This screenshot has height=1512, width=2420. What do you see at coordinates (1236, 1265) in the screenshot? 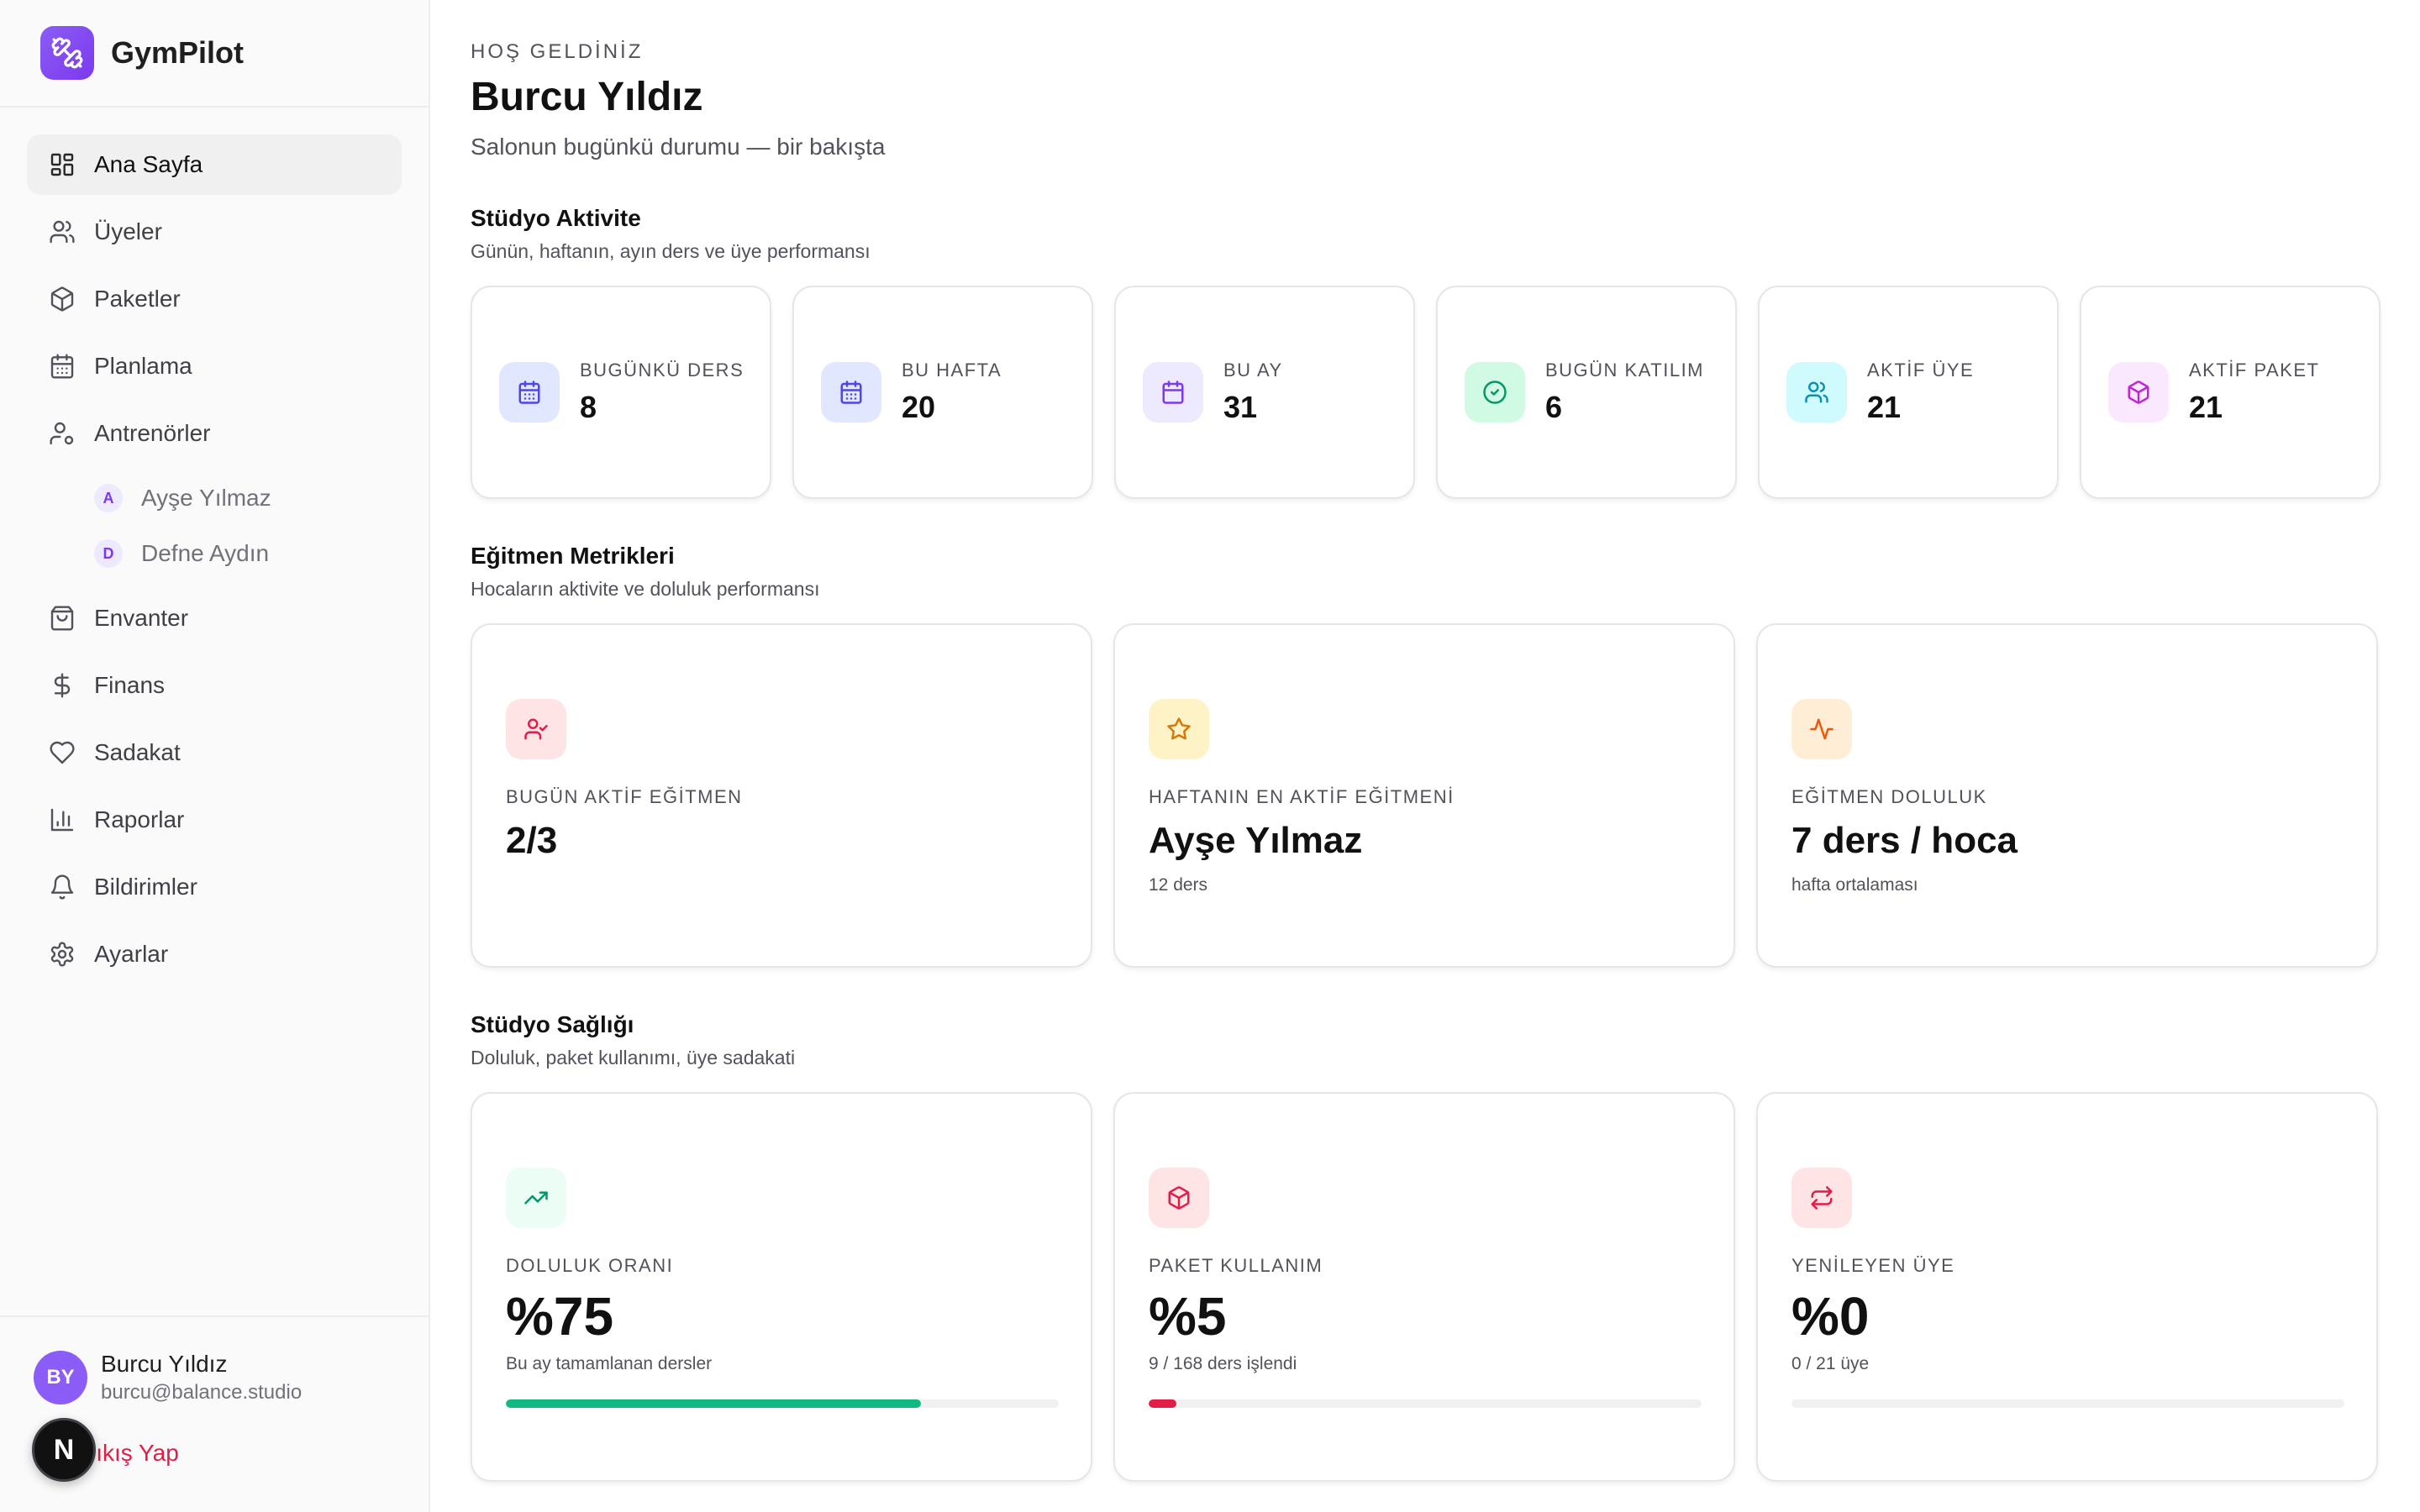
I see `health-label: PAKET KULLANIM` at bounding box center [1236, 1265].